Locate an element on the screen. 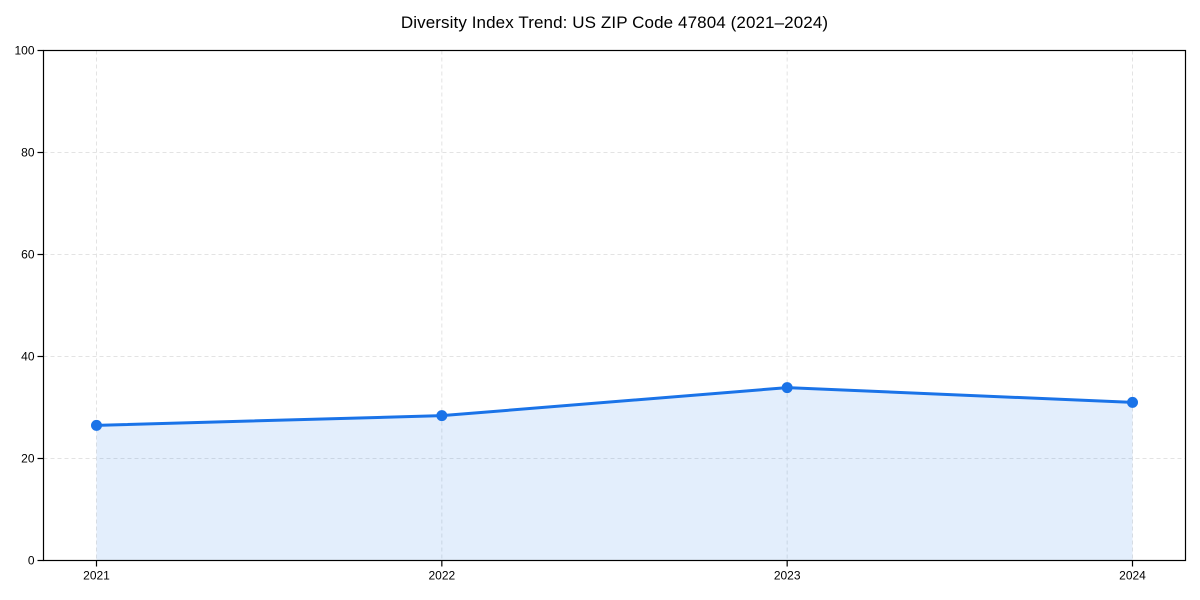 This screenshot has width=1200, height=600. data-point-2021 is located at coordinates (96, 425).